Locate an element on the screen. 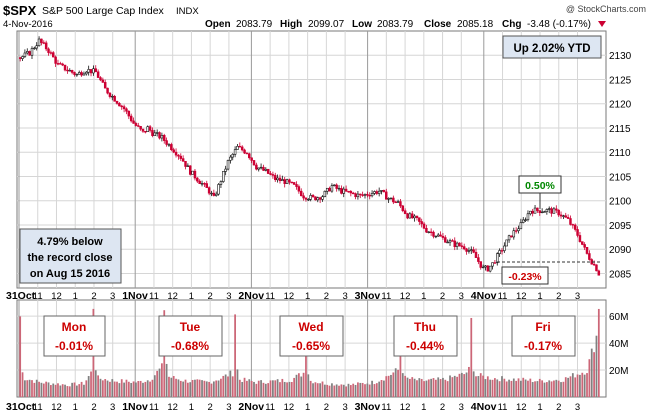  day-pct-mon: -0.01% is located at coordinates (74, 346).